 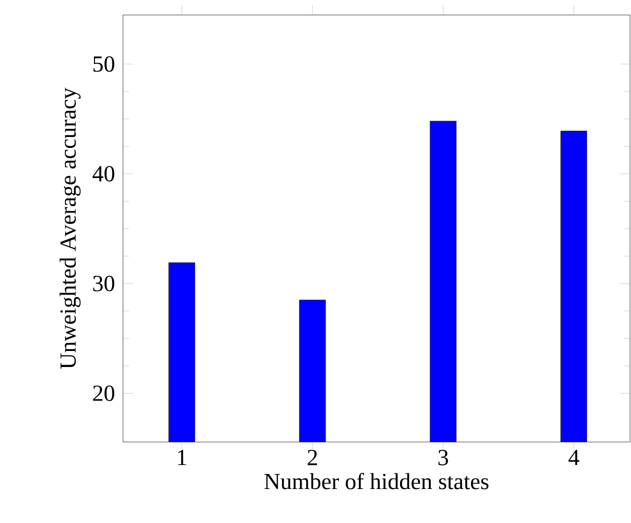 I want to click on x-axis-title: Number of hidden states, so click(x=376, y=481).